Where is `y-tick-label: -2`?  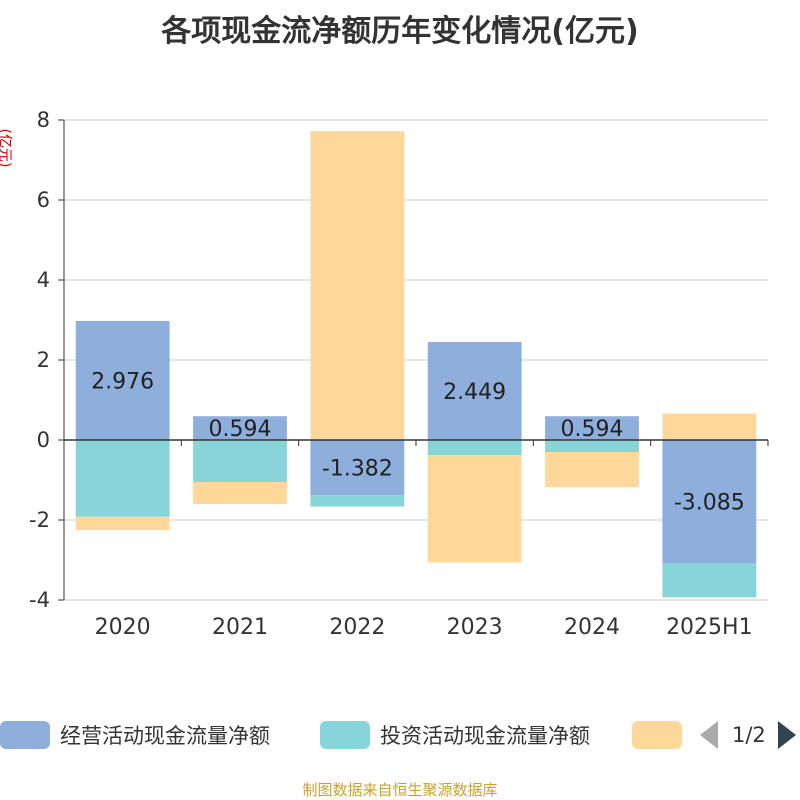 y-tick-label: -2 is located at coordinates (39, 520).